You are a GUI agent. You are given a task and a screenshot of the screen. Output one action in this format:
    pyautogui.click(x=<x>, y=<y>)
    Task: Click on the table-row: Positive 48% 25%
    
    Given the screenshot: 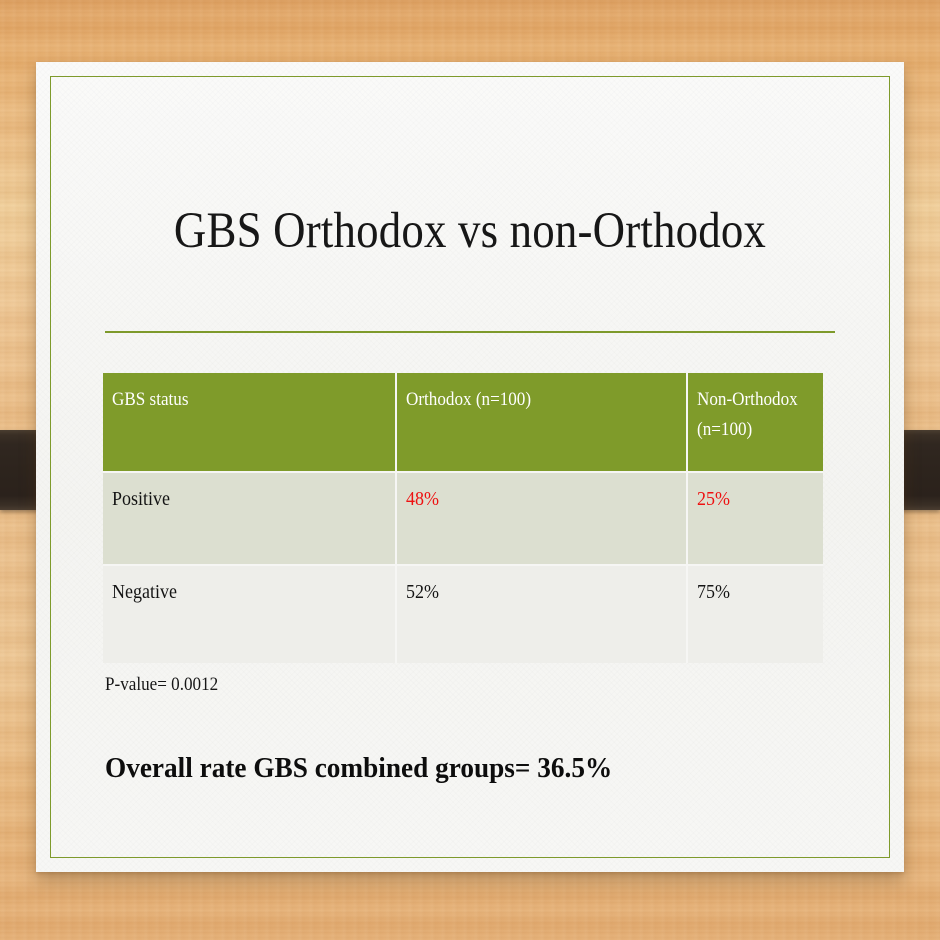 What is the action you would take?
    pyautogui.click(x=463, y=518)
    